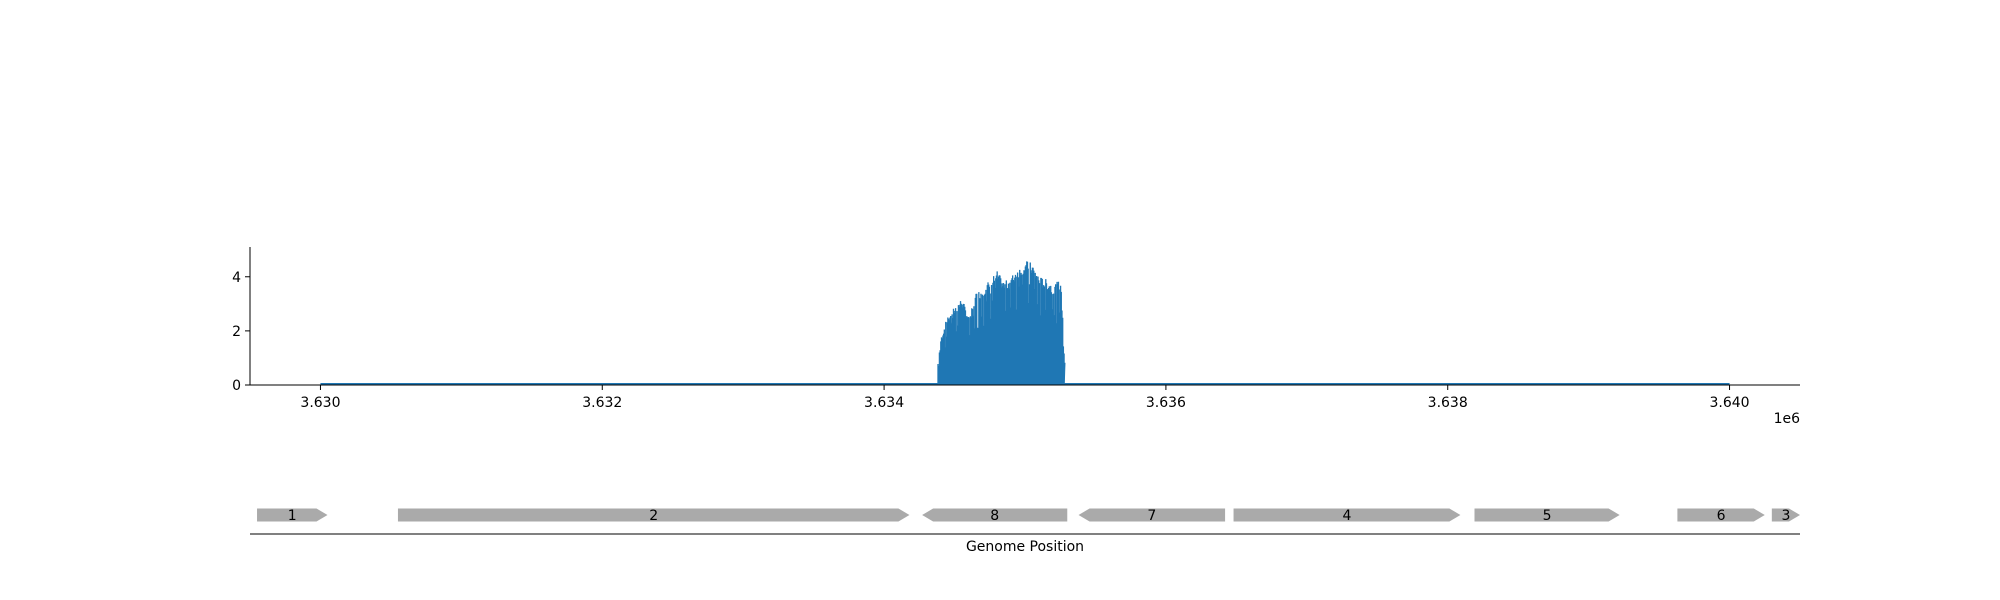 Image resolution: width=2000 pixels, height=600 pixels. I want to click on x-axis-label: Genome Position, so click(1025, 547).